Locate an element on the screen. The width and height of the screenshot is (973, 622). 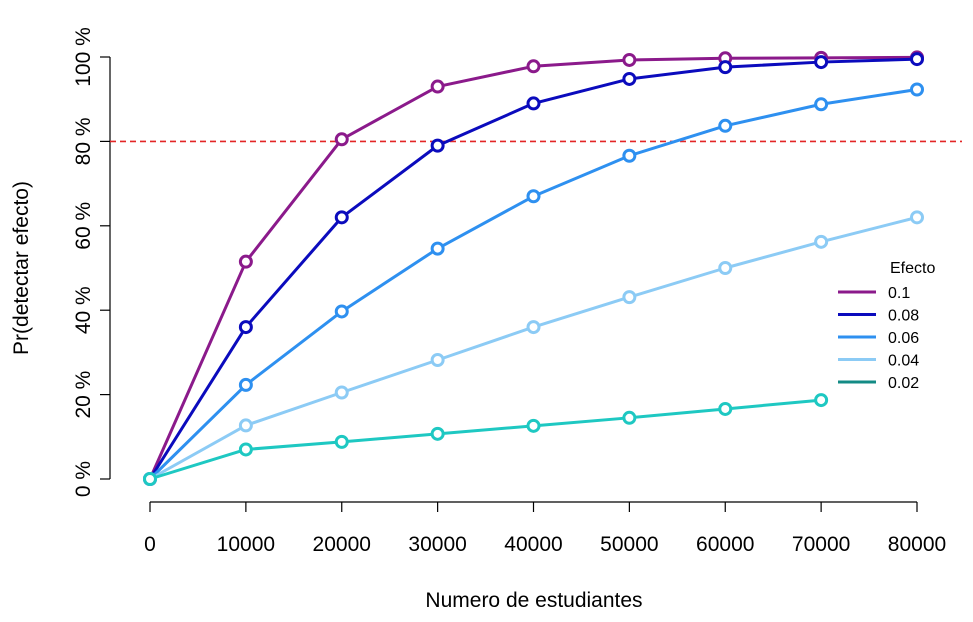
y-axis-title: Pr(detectar efecto) is located at coordinates (21, 268).